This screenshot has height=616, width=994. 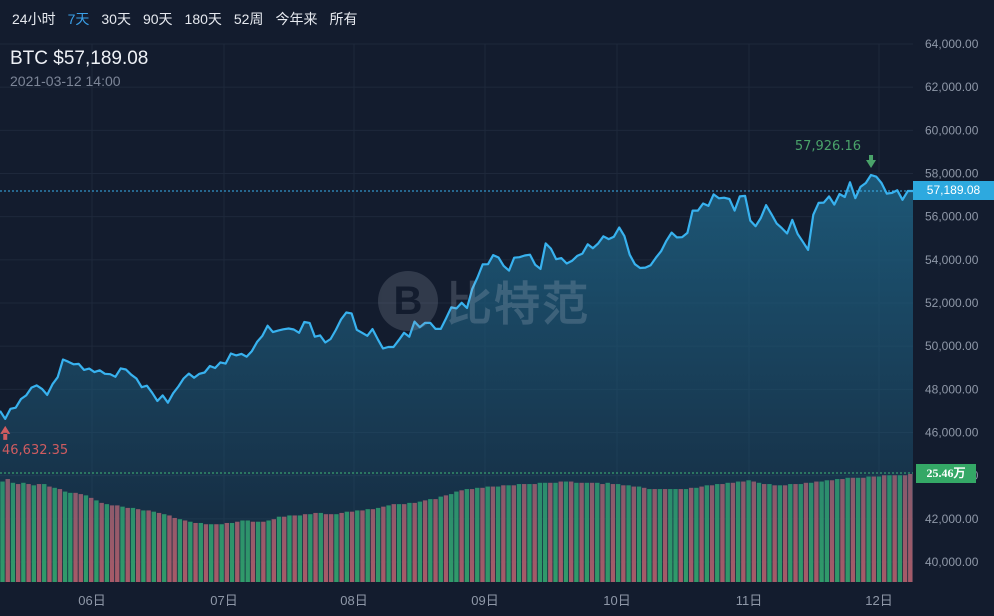 What do you see at coordinates (946, 473) in the screenshot?
I see `current-volume-badge: 25.46万` at bounding box center [946, 473].